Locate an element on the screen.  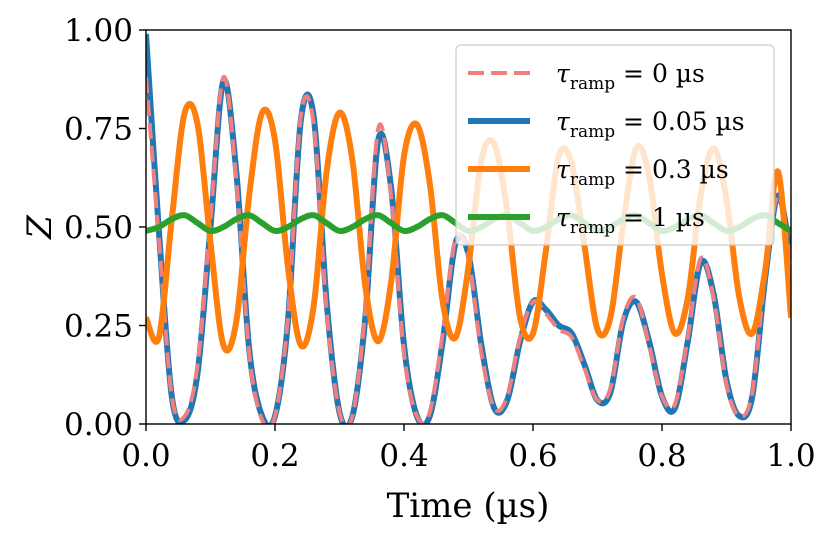
x-axis: 0.0 0.2 0.4 0.6 0.8 1.0 is located at coordinates (468, 449).